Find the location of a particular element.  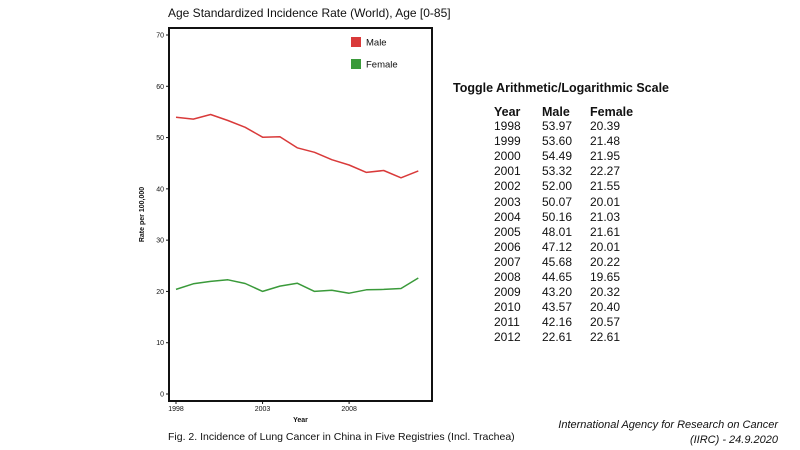

cell-male: 44.65 is located at coordinates (557, 276).